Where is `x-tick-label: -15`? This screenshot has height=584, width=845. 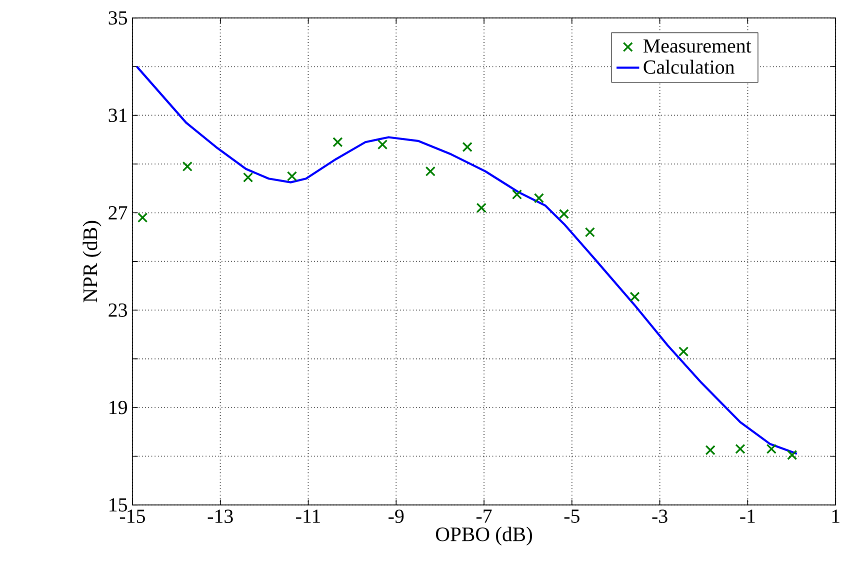
x-tick-label: -15 is located at coordinates (132, 517).